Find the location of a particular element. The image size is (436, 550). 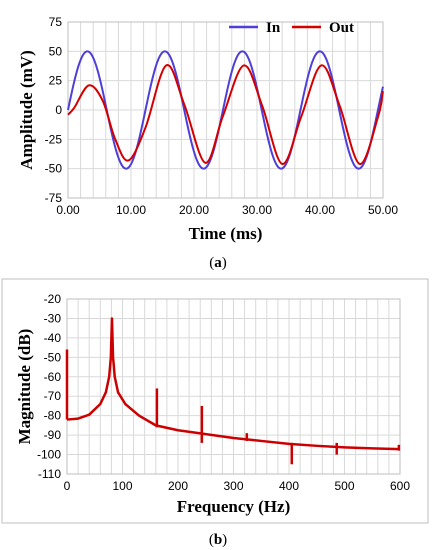

chart-a-legend: In Out is located at coordinates (291, 28).